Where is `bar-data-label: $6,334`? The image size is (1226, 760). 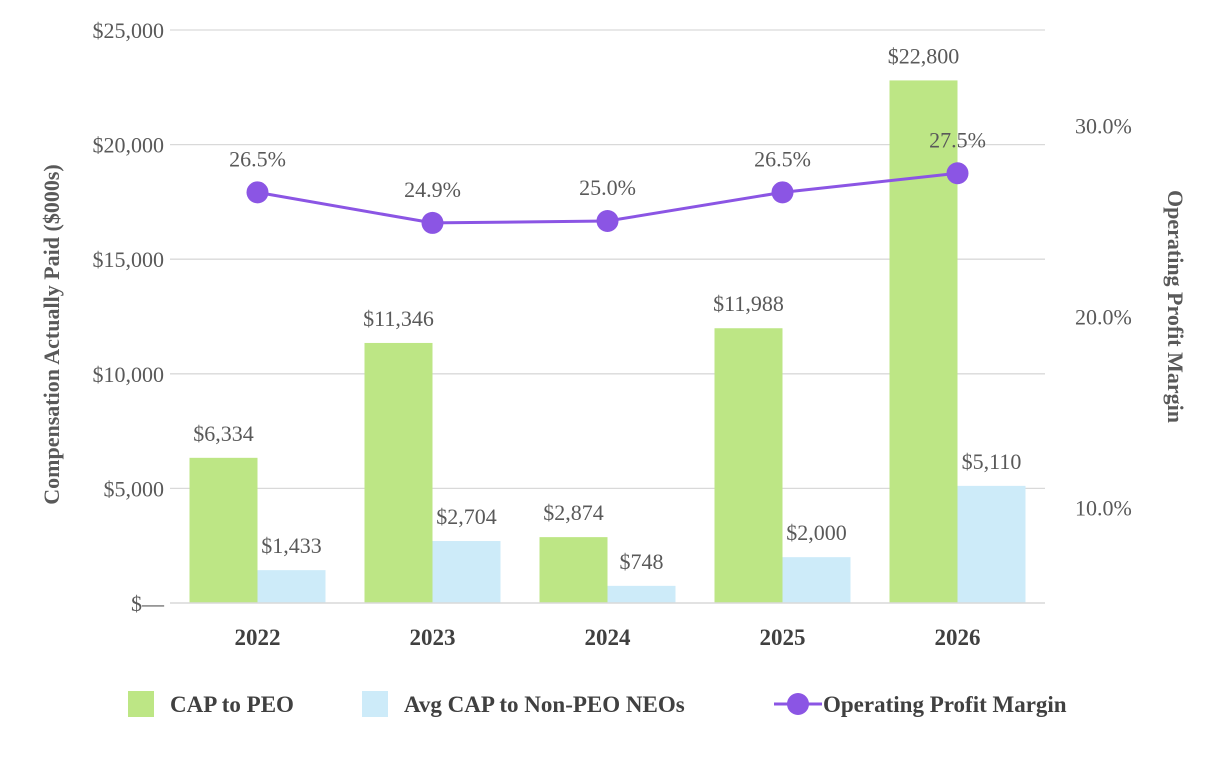 bar-data-label: $6,334 is located at coordinates (223, 433).